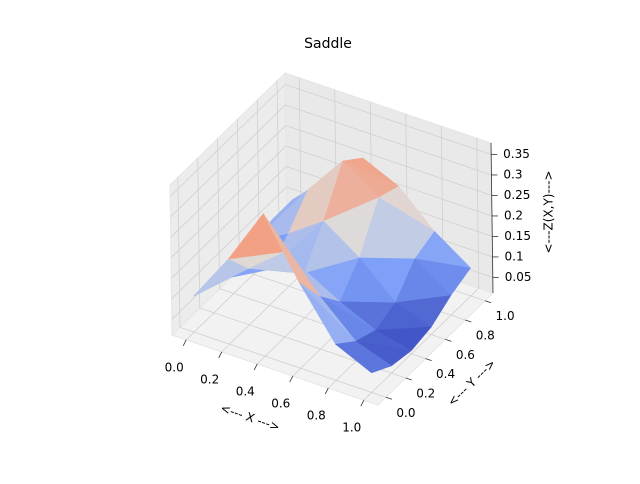 The height and width of the screenshot is (484, 640). I want to click on z-tick-label: 0.2, so click(513, 215).